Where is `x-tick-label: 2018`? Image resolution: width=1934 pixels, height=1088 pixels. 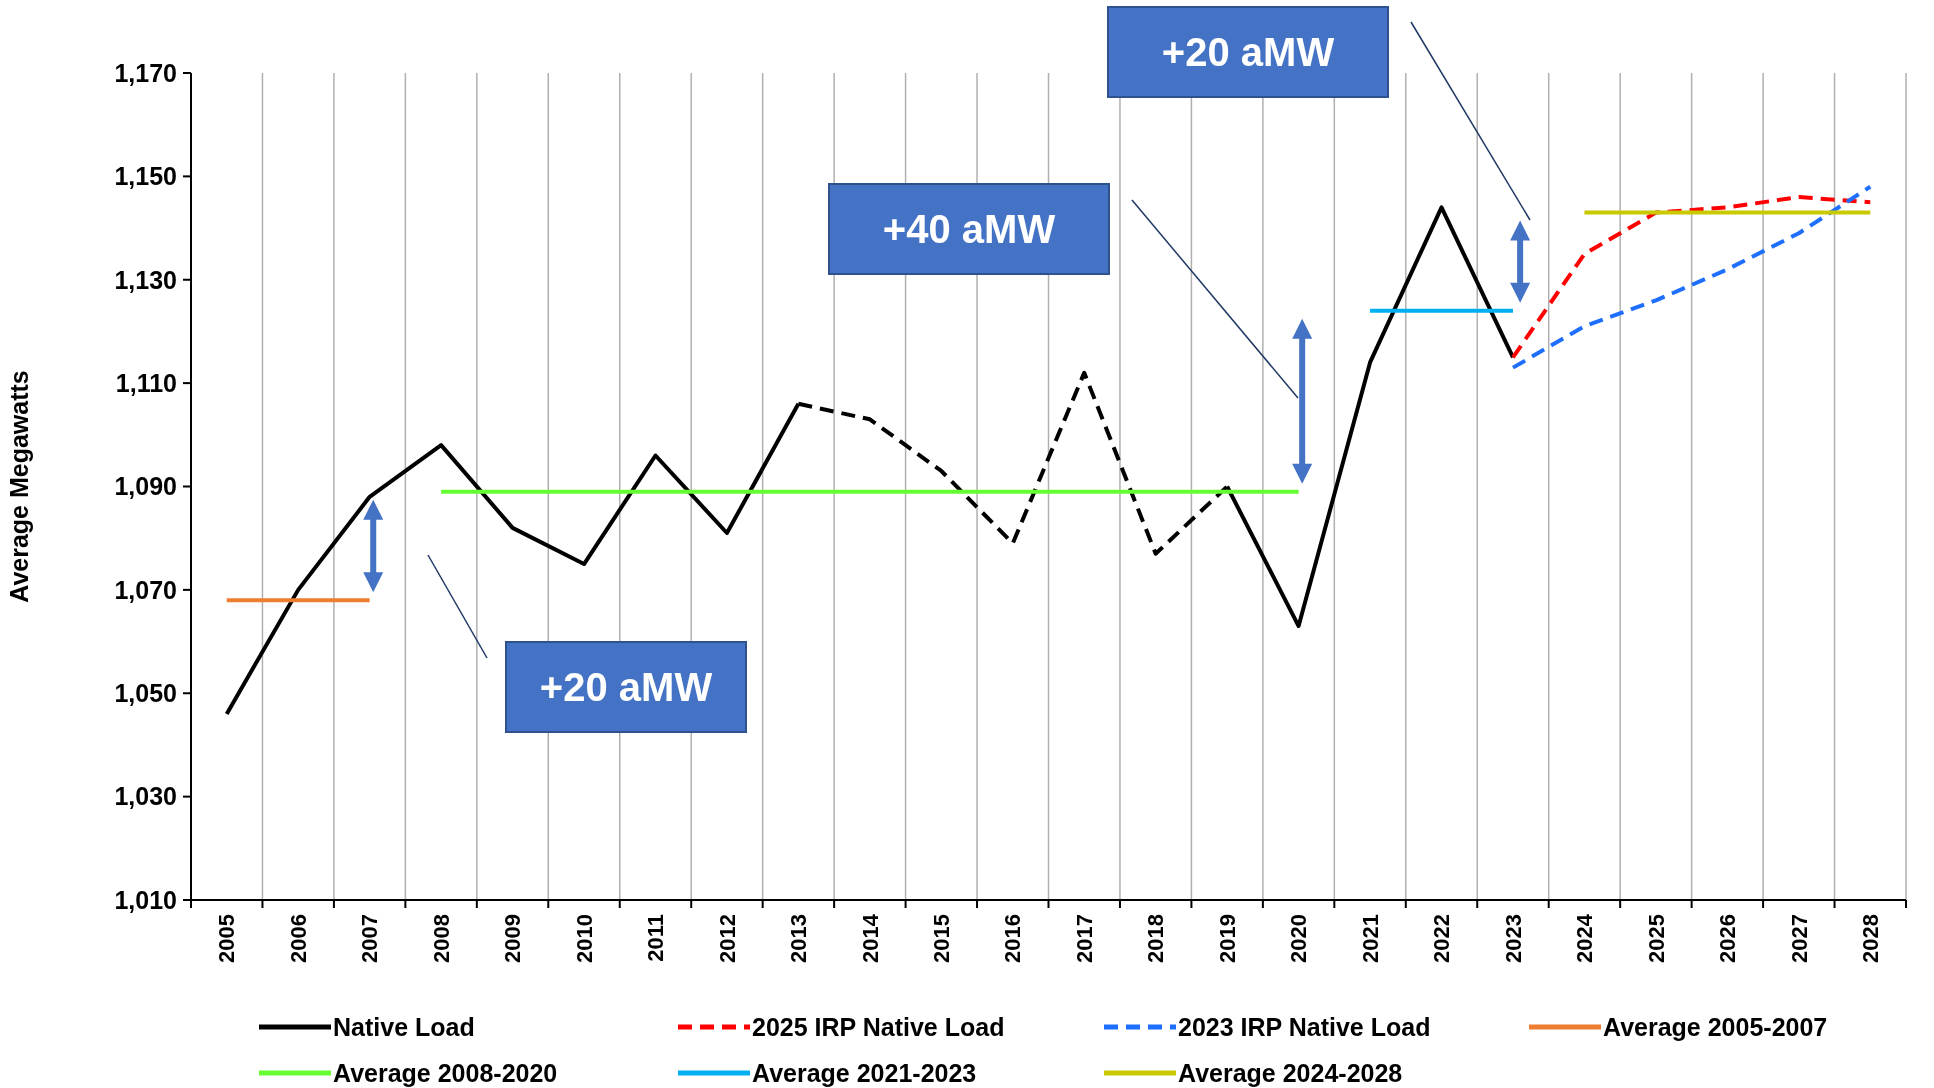
x-tick-label: 2018 is located at coordinates (1156, 938).